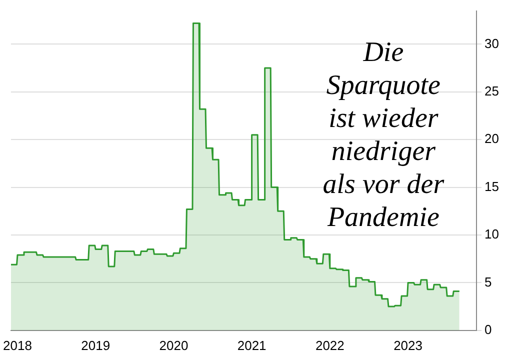 The width and height of the screenshot is (506, 357). Describe the element at coordinates (17, 345) in the screenshot. I see `x-tick-label: 2018` at that location.